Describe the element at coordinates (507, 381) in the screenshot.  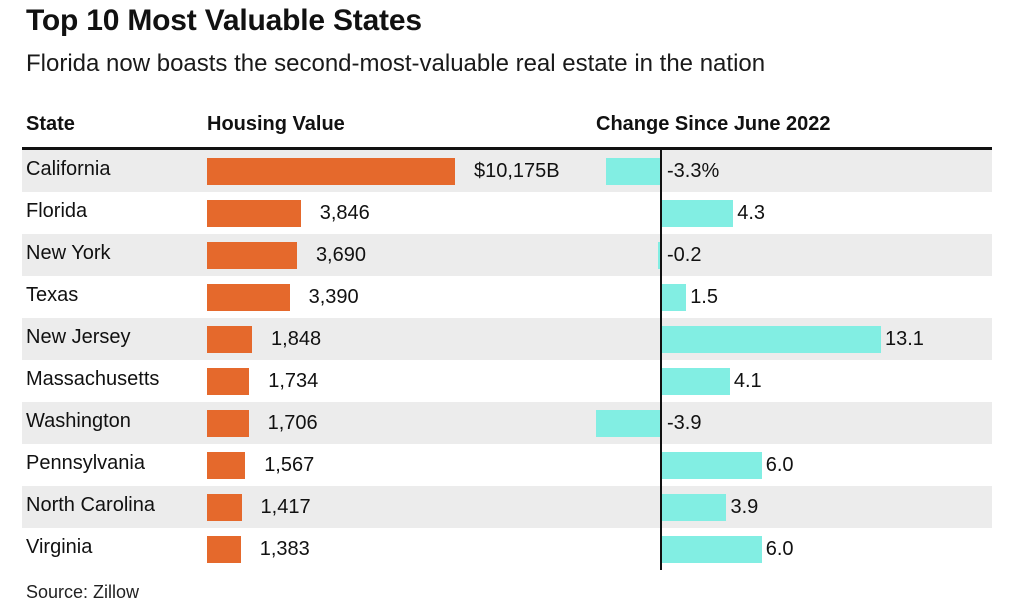
I see `table-row: Massachusetts 1,734 4.1` at that location.